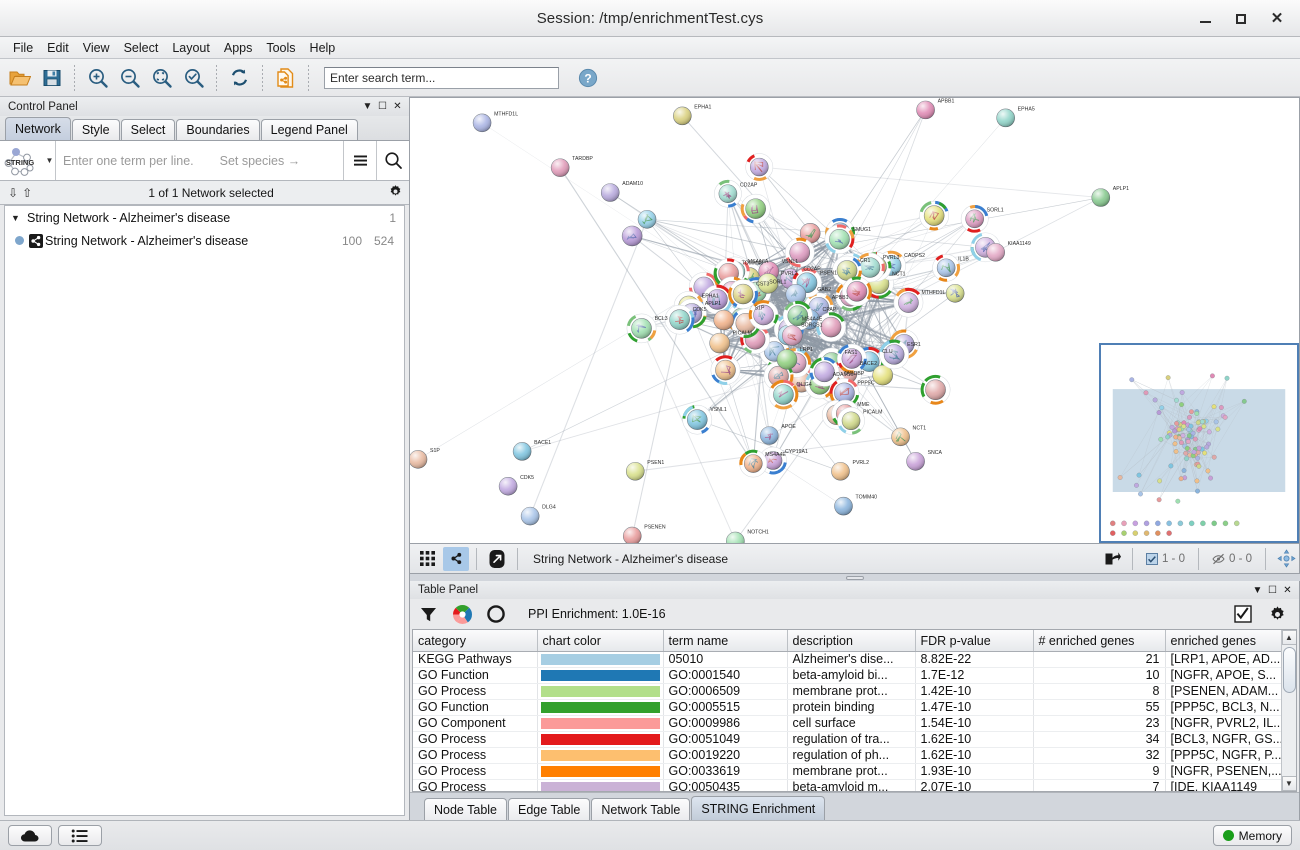 This screenshot has width=1300, height=850. What do you see at coordinates (1272, 590) in the screenshot?
I see `table-panel-float-icon: ☐` at bounding box center [1272, 590].